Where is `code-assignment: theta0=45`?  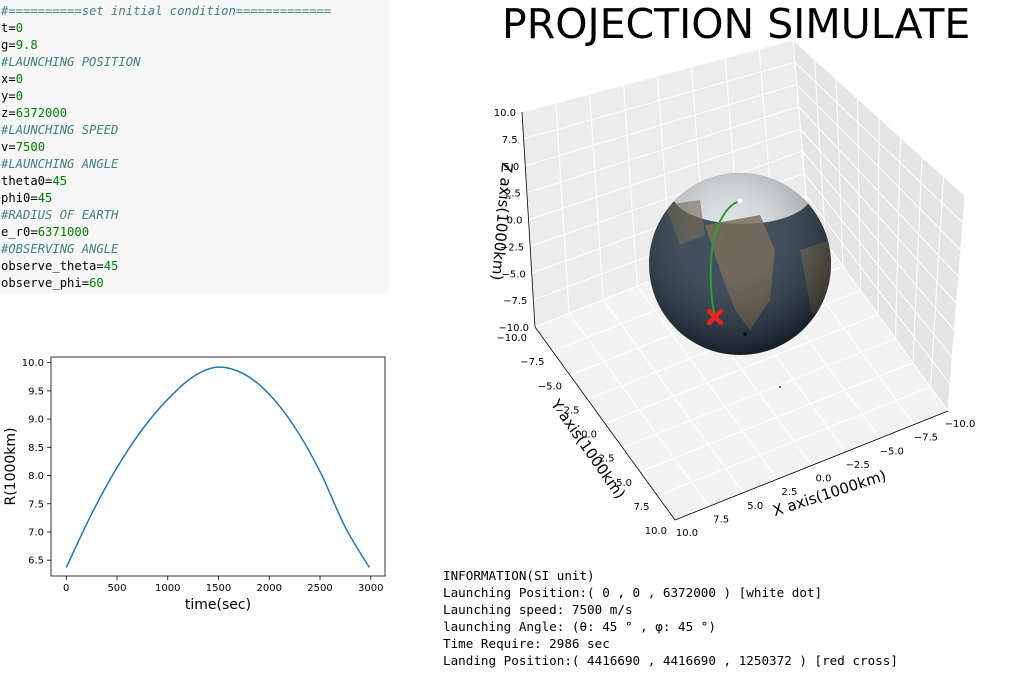 code-assignment: theta0=45 is located at coordinates (34, 181).